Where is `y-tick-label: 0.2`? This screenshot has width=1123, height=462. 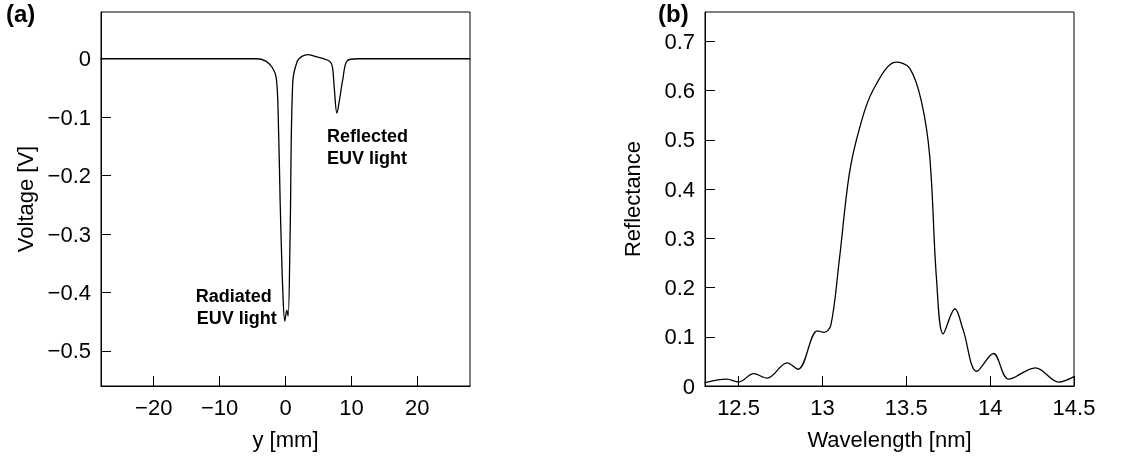
y-tick-label: 0.2 is located at coordinates (679, 288).